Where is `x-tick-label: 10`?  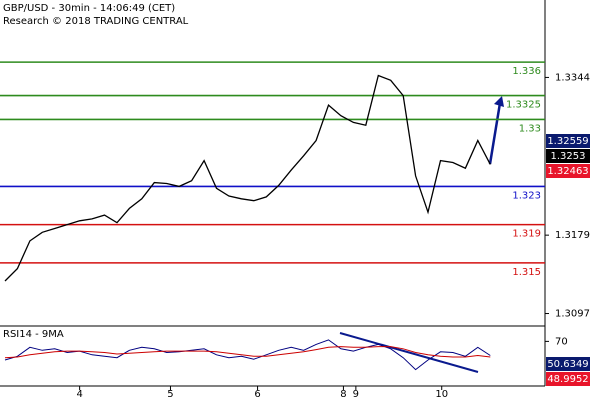
x-tick-label: 10 is located at coordinates (441, 394).